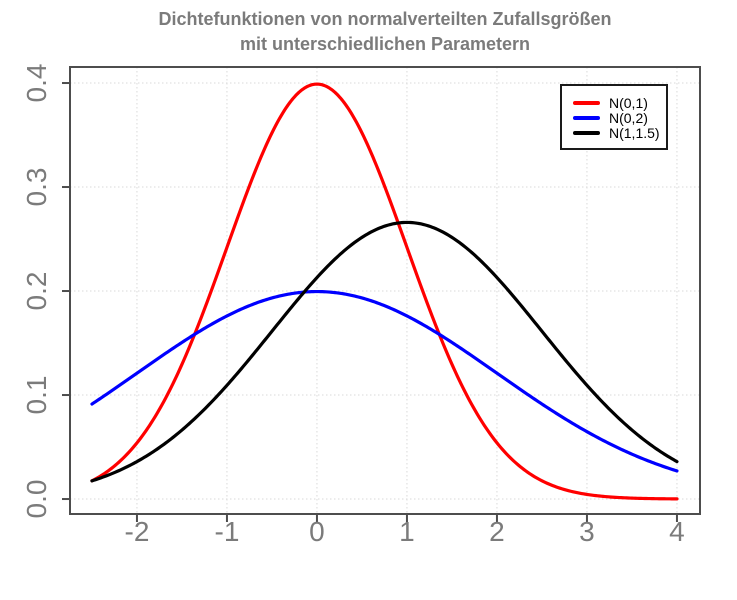 This screenshot has height=600, width=737. What do you see at coordinates (587, 531) in the screenshot?
I see `x-tick-label: 3` at bounding box center [587, 531].